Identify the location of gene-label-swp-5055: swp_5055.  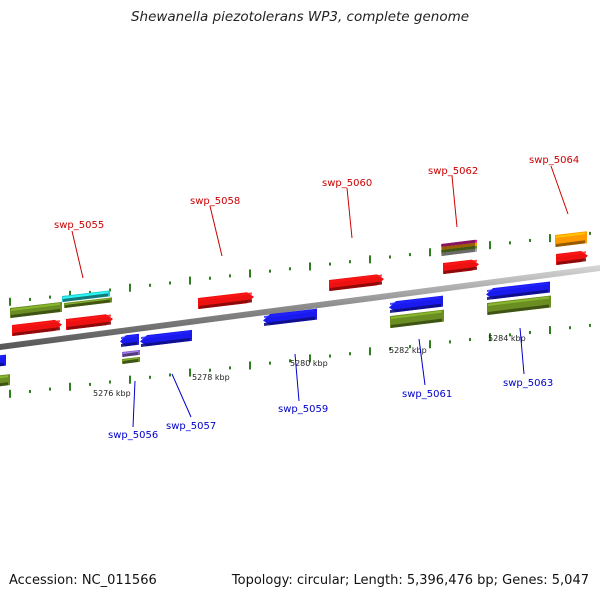
(79, 225).